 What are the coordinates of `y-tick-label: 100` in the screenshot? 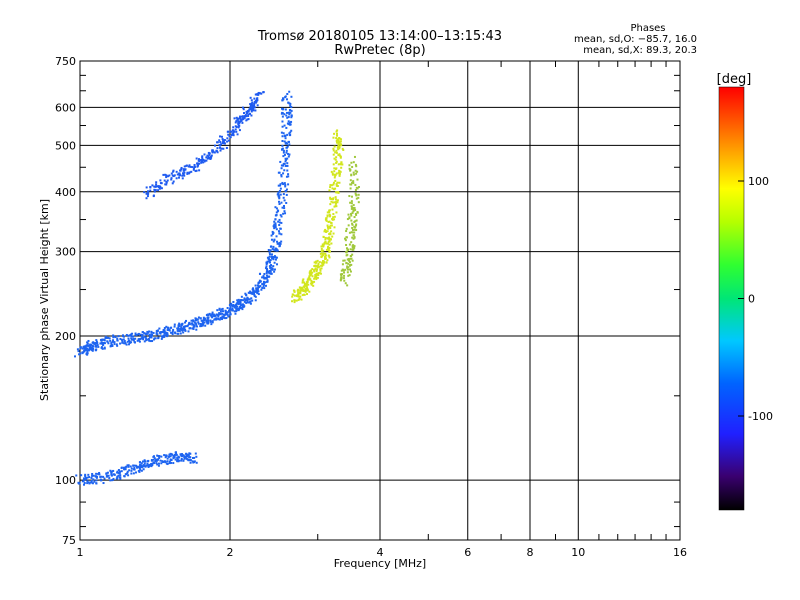 It's located at (65, 480).